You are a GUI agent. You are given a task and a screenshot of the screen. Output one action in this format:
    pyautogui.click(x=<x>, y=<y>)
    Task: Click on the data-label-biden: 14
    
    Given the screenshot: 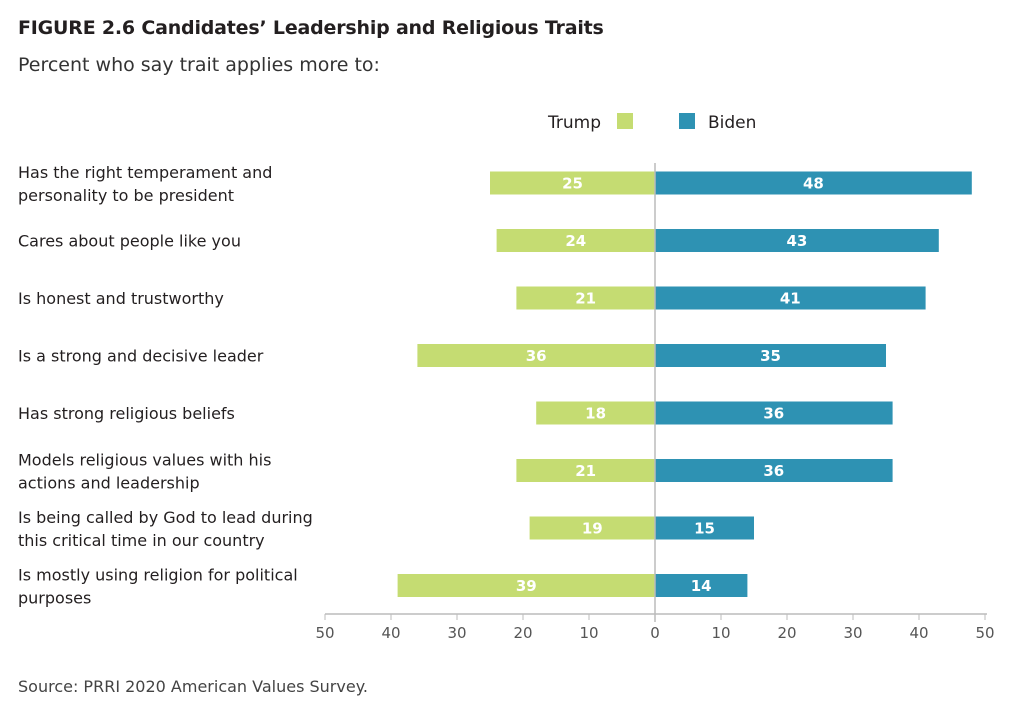 What is the action you would take?
    pyautogui.click(x=701, y=586)
    